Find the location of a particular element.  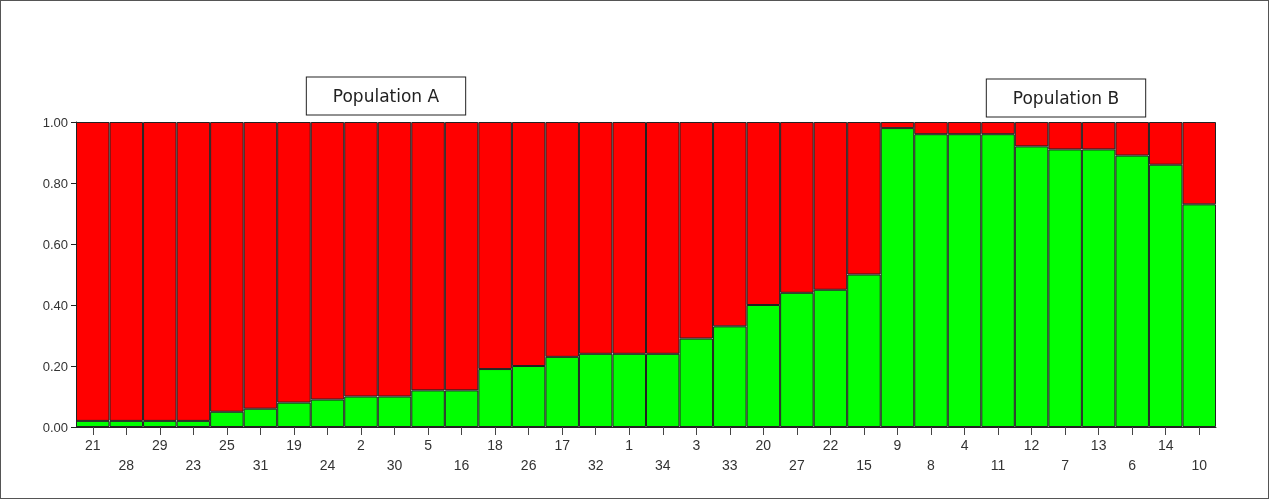

x-tick-label: 23 is located at coordinates (193, 465).